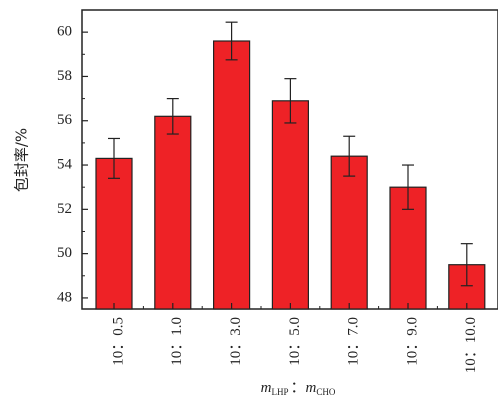  I want to click on y-tick-label-6: 60, so click(64, 32).